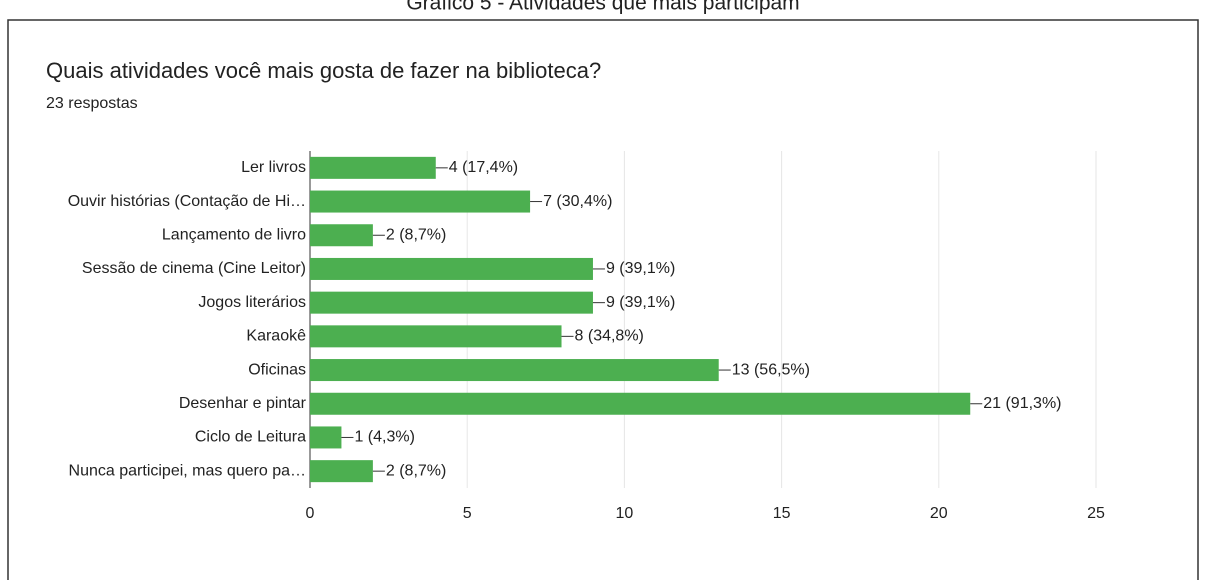 This screenshot has height=580, width=1206. I want to click on chart-subtitle: 23 respostas, so click(92, 103).